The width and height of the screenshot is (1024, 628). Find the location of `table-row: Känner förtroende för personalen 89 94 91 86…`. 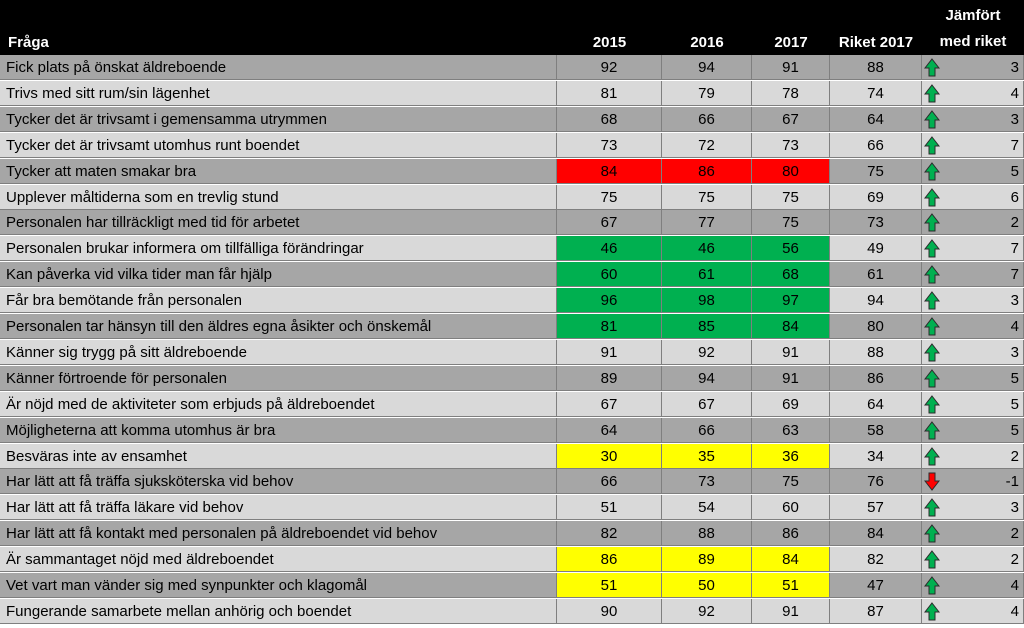

table-row: Känner förtroende för personalen 89 94 91 86… is located at coordinates (512, 378).